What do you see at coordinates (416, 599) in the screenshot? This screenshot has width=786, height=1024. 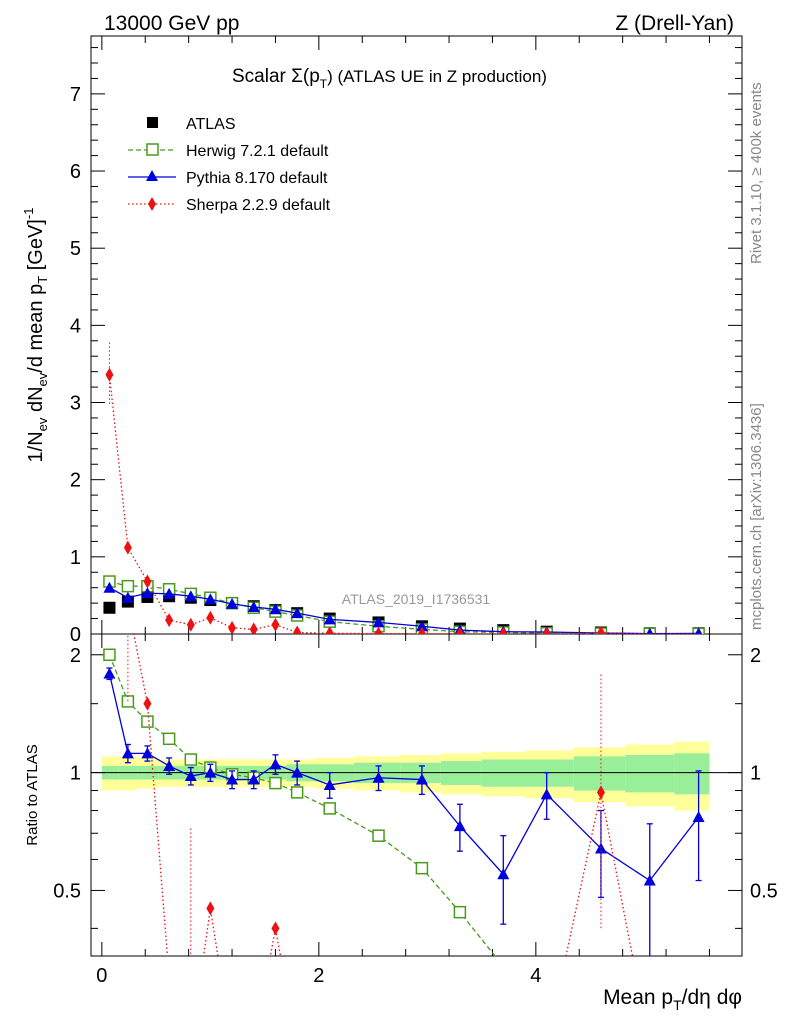 I see `analysis-id-label: ATLAS_2019_I1736531` at bounding box center [416, 599].